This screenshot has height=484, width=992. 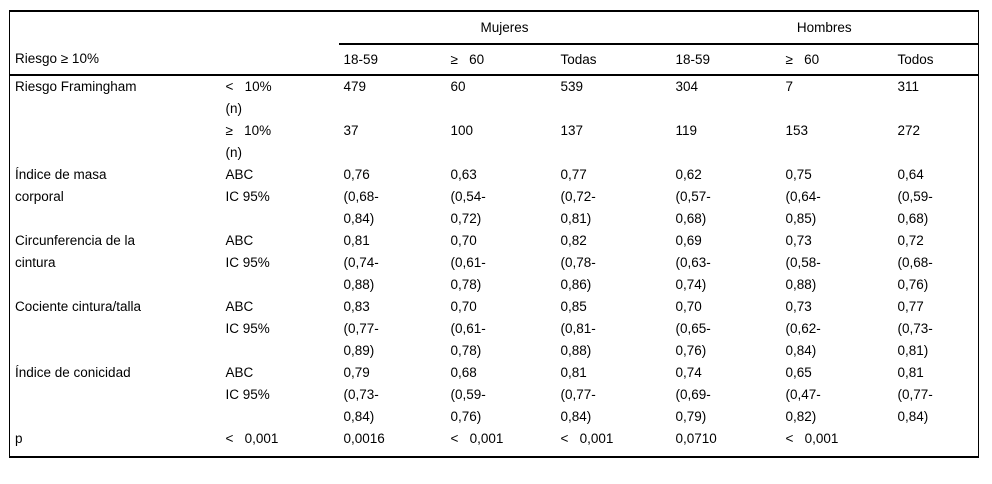 What do you see at coordinates (687, 86) in the screenshot?
I see `value-cell: 304` at bounding box center [687, 86].